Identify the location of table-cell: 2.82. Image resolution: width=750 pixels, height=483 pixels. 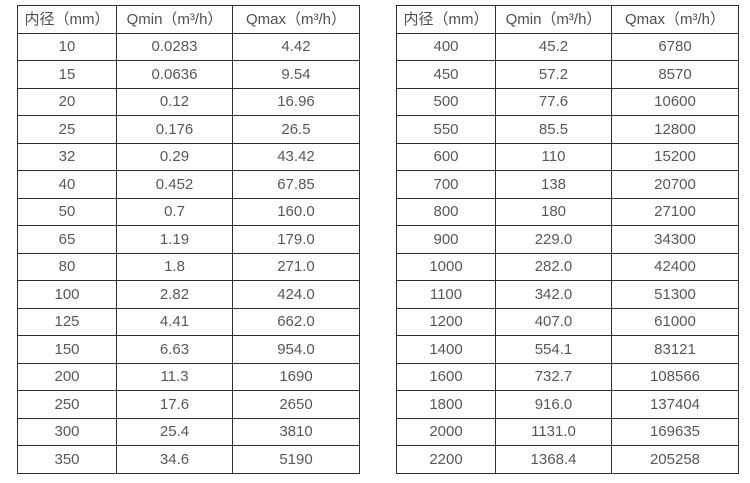
(174, 294).